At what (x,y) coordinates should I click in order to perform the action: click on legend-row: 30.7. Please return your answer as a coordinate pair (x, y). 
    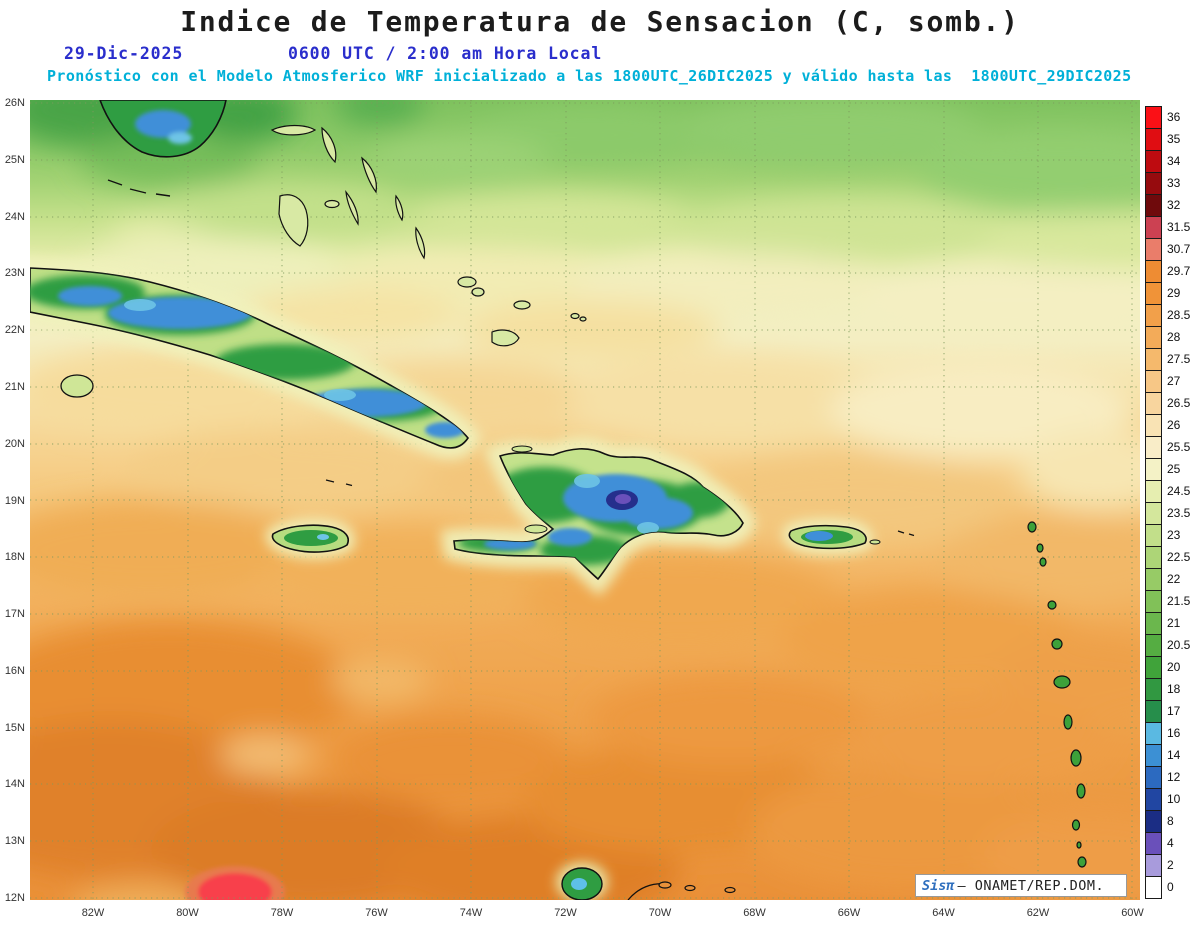
    Looking at the image, I should click on (1167, 249).